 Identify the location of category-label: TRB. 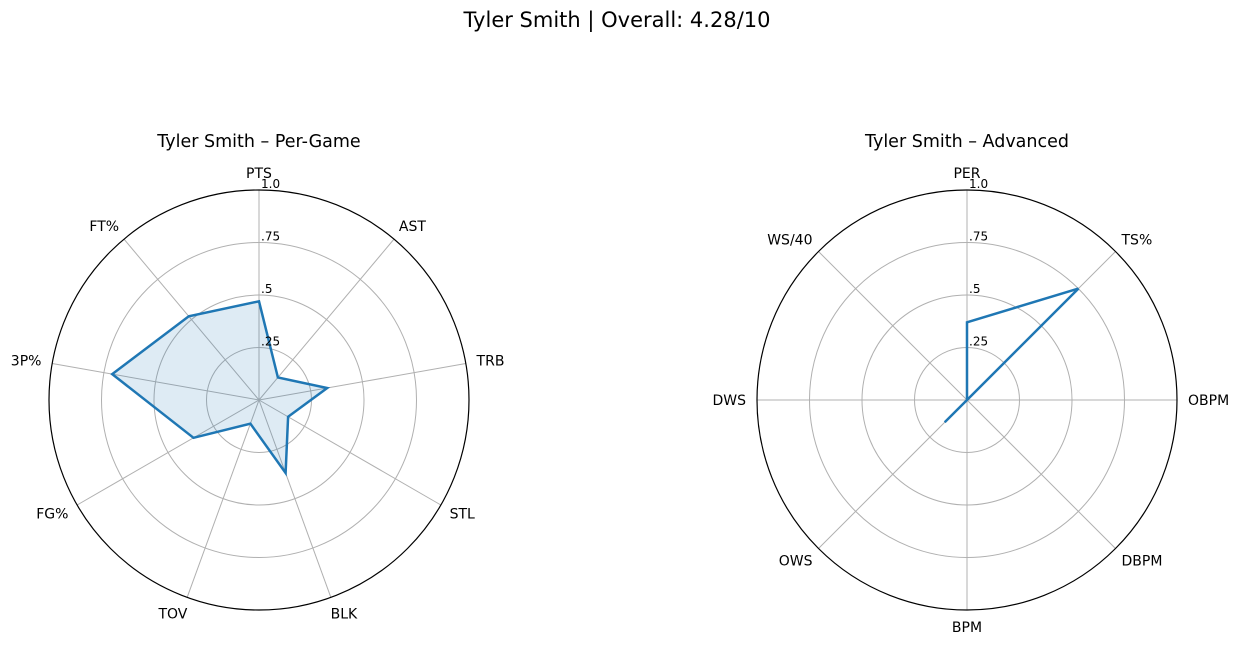
(490, 362).